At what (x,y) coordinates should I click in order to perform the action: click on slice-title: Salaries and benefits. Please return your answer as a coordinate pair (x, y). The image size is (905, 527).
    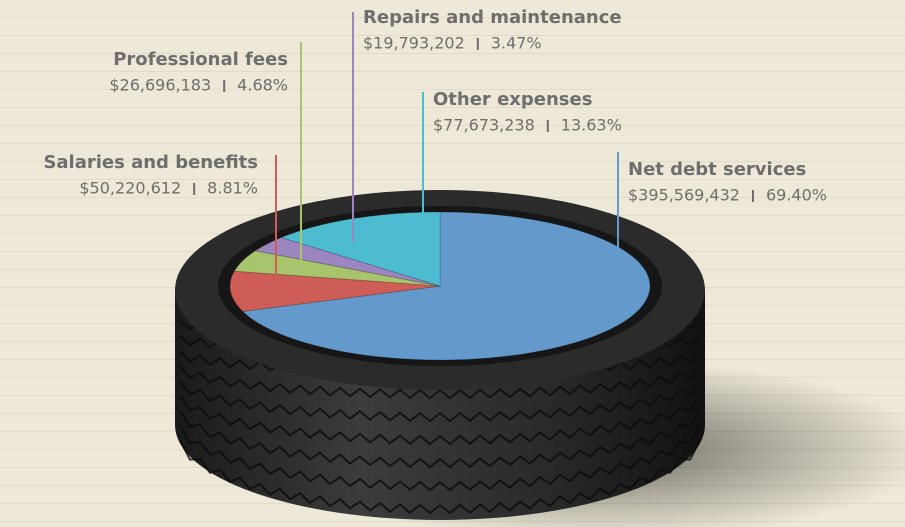
    Looking at the image, I should click on (150, 162).